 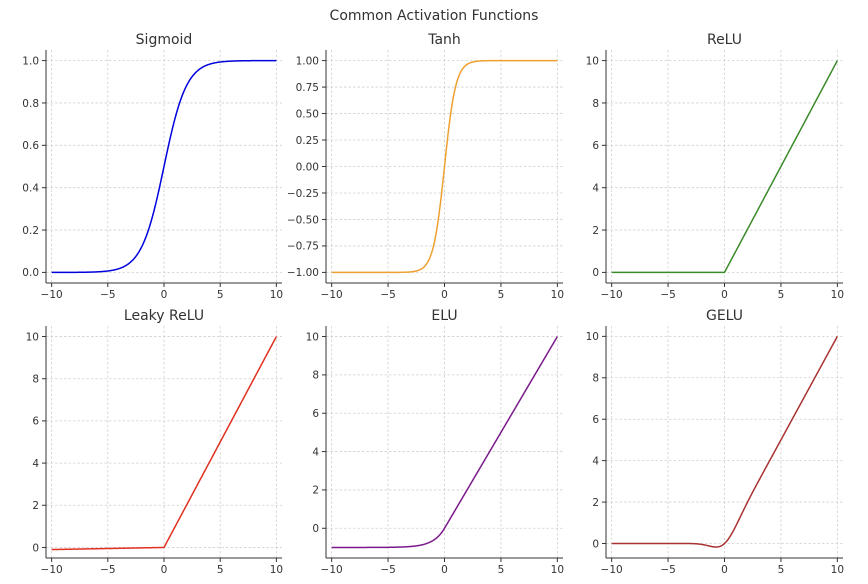 What do you see at coordinates (30, 104) in the screenshot?
I see `y-tick-label: 0.8` at bounding box center [30, 104].